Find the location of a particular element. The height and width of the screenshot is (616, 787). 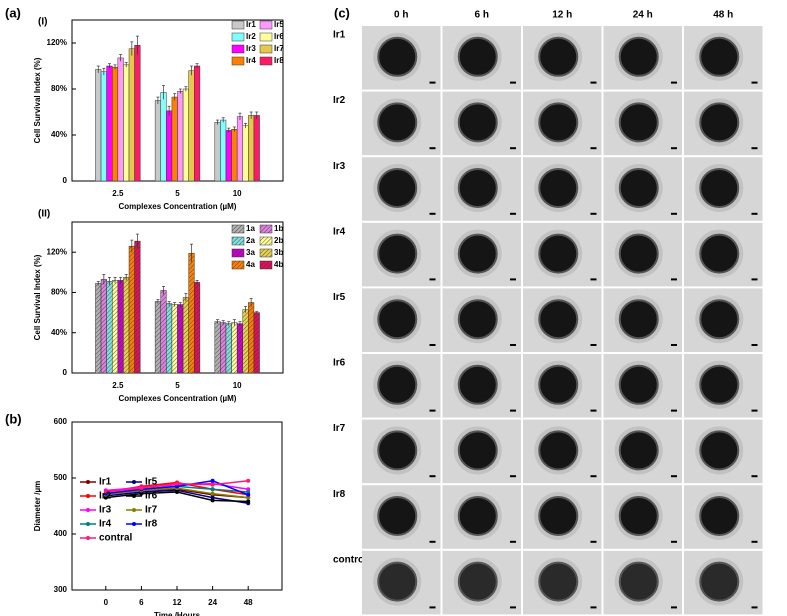

legend-label: Ir2 is located at coordinates (251, 36).